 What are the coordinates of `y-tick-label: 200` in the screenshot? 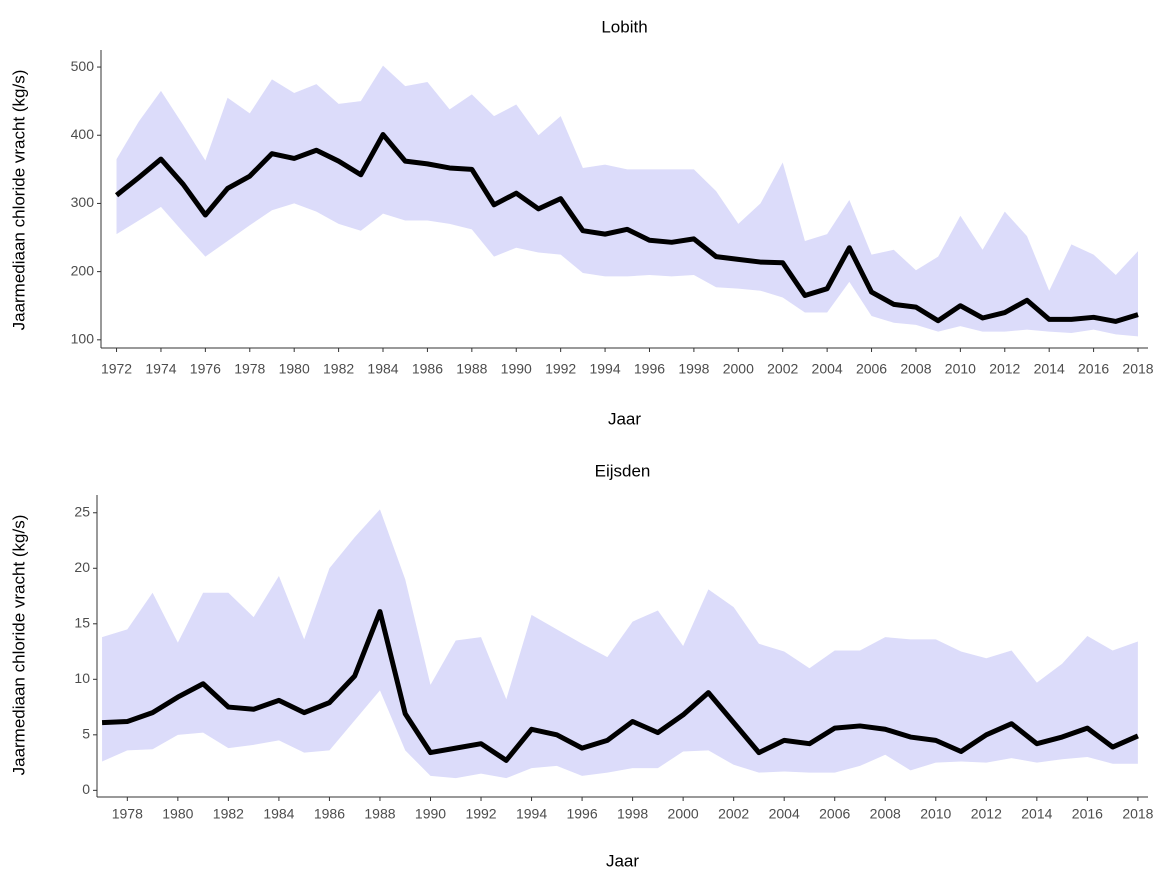 It's located at (83, 270).